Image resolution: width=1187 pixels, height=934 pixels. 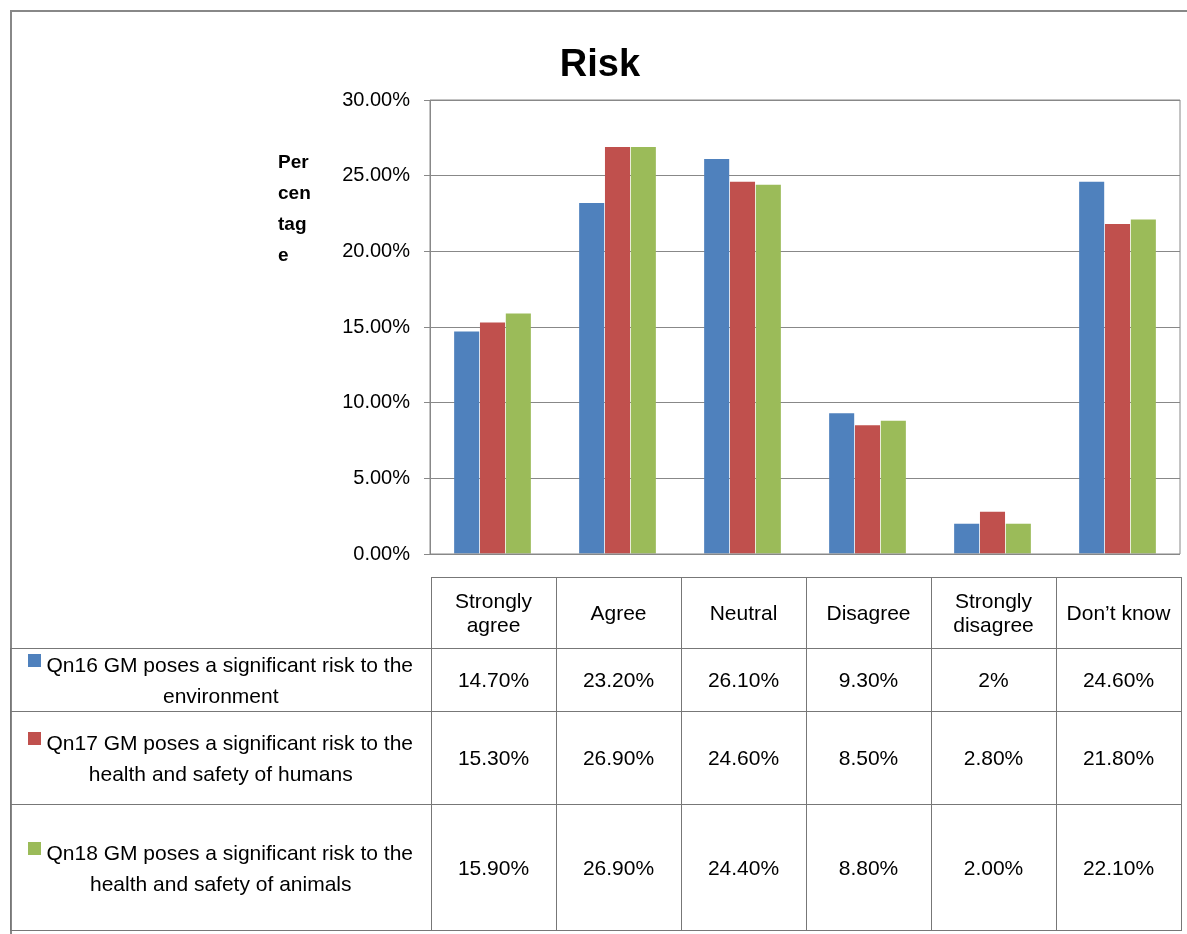 What do you see at coordinates (868, 680) in the screenshot?
I see `data-label: 9.30%` at bounding box center [868, 680].